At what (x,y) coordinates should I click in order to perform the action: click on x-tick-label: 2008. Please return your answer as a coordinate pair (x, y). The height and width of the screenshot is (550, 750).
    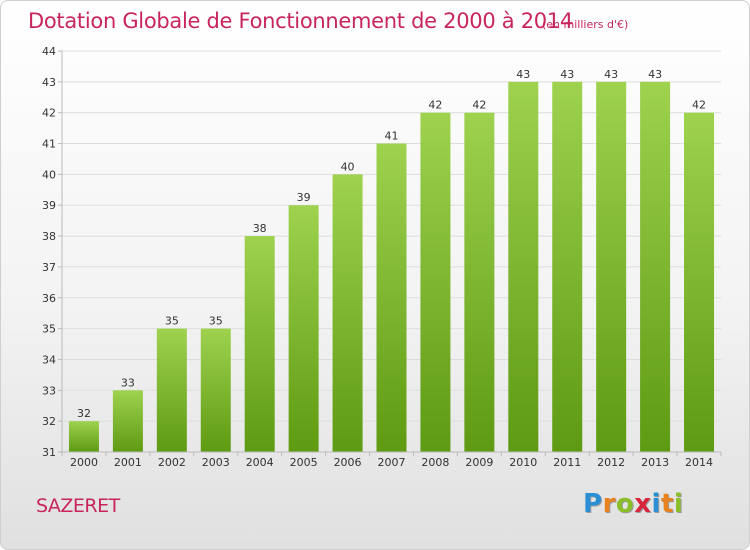
    Looking at the image, I should click on (435, 462).